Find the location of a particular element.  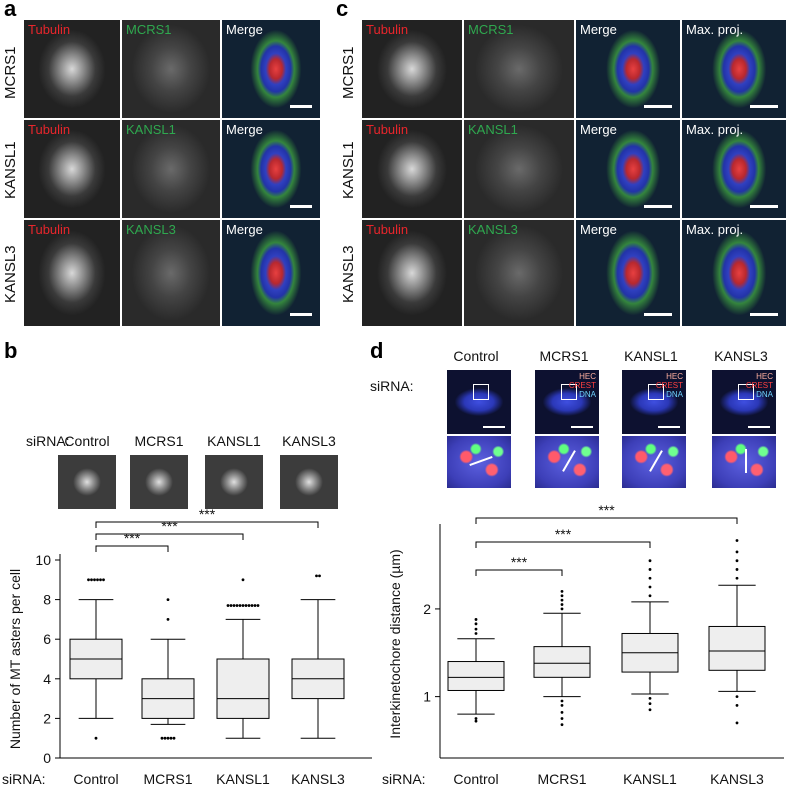

panel-d-zoom-image is located at coordinates (567, 462).